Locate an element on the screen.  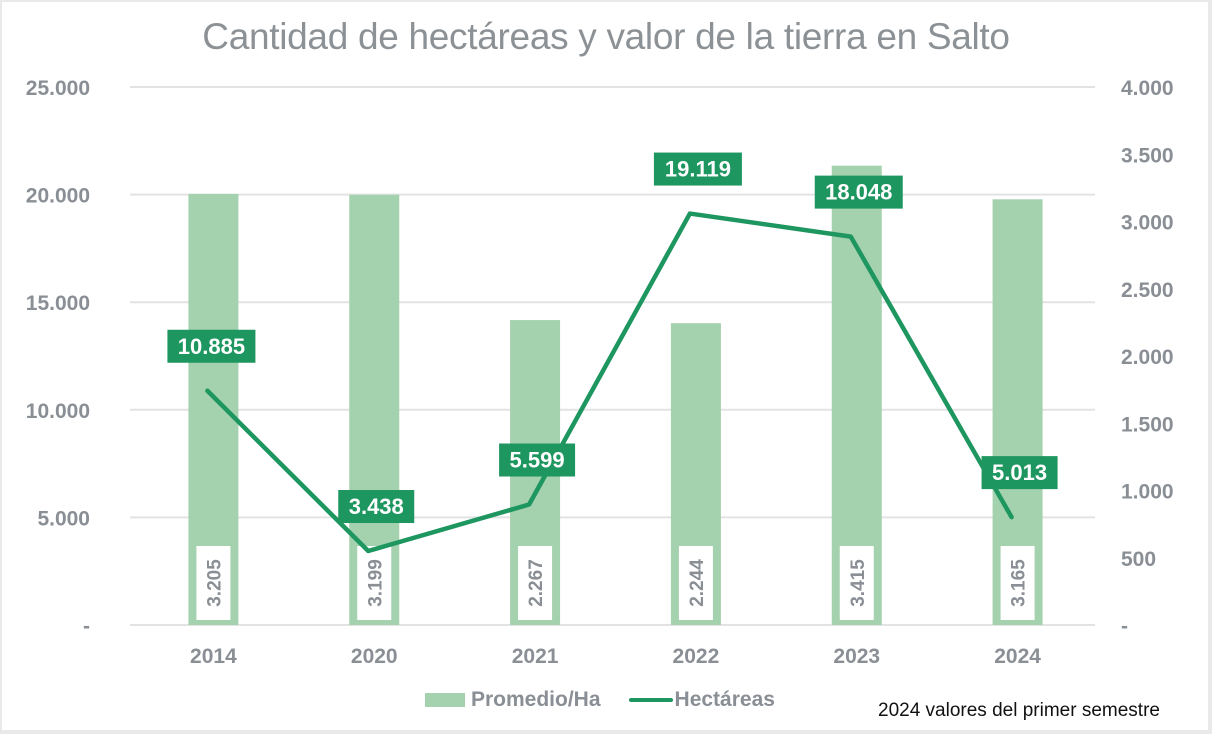
bar-data-label: 3.165 is located at coordinates (1019, 583).